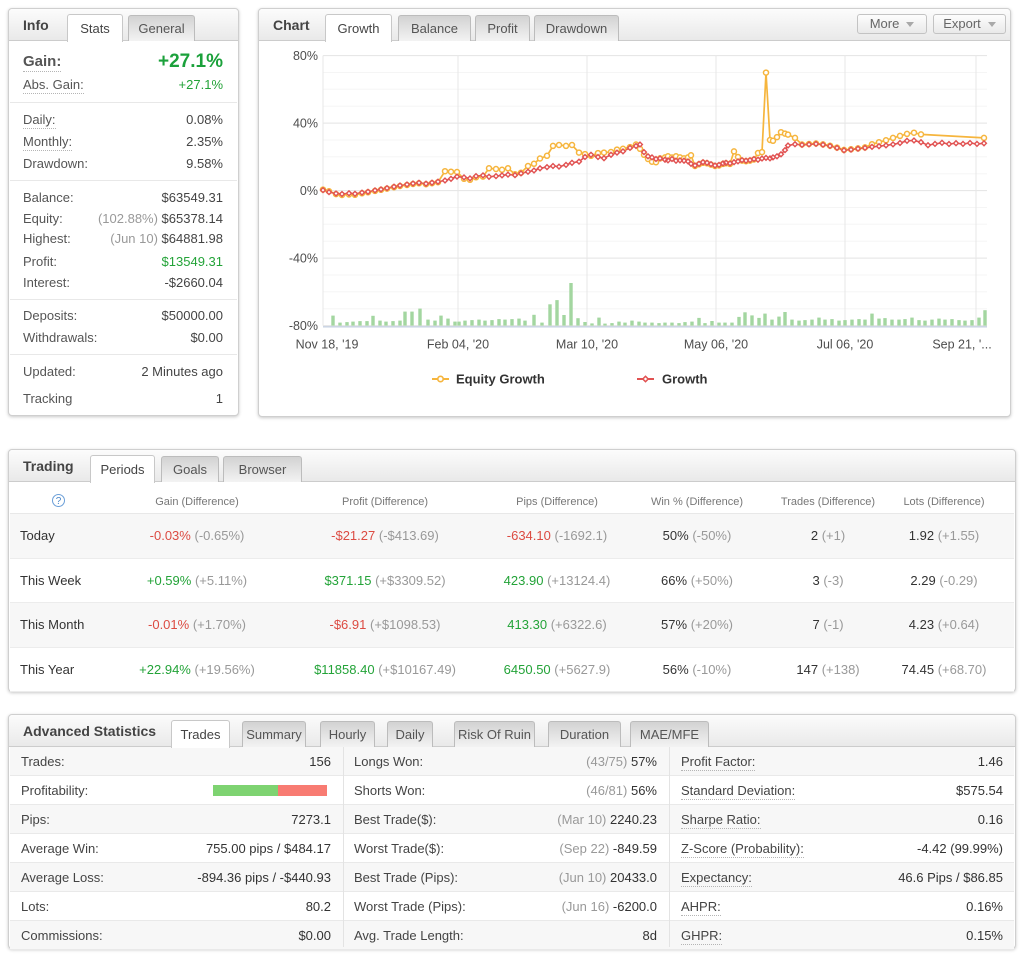  Describe the element at coordinates (500, 379) in the screenshot. I see `svg-text: Equity Growth` at that location.